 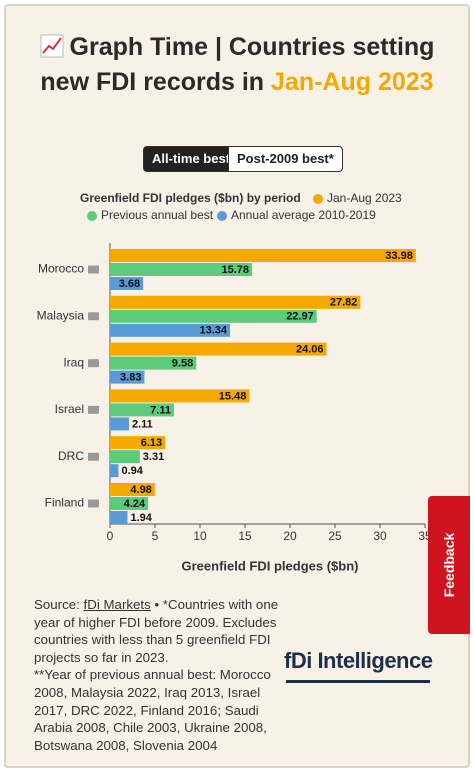 I want to click on x-tick-label: 0, so click(x=110, y=536).